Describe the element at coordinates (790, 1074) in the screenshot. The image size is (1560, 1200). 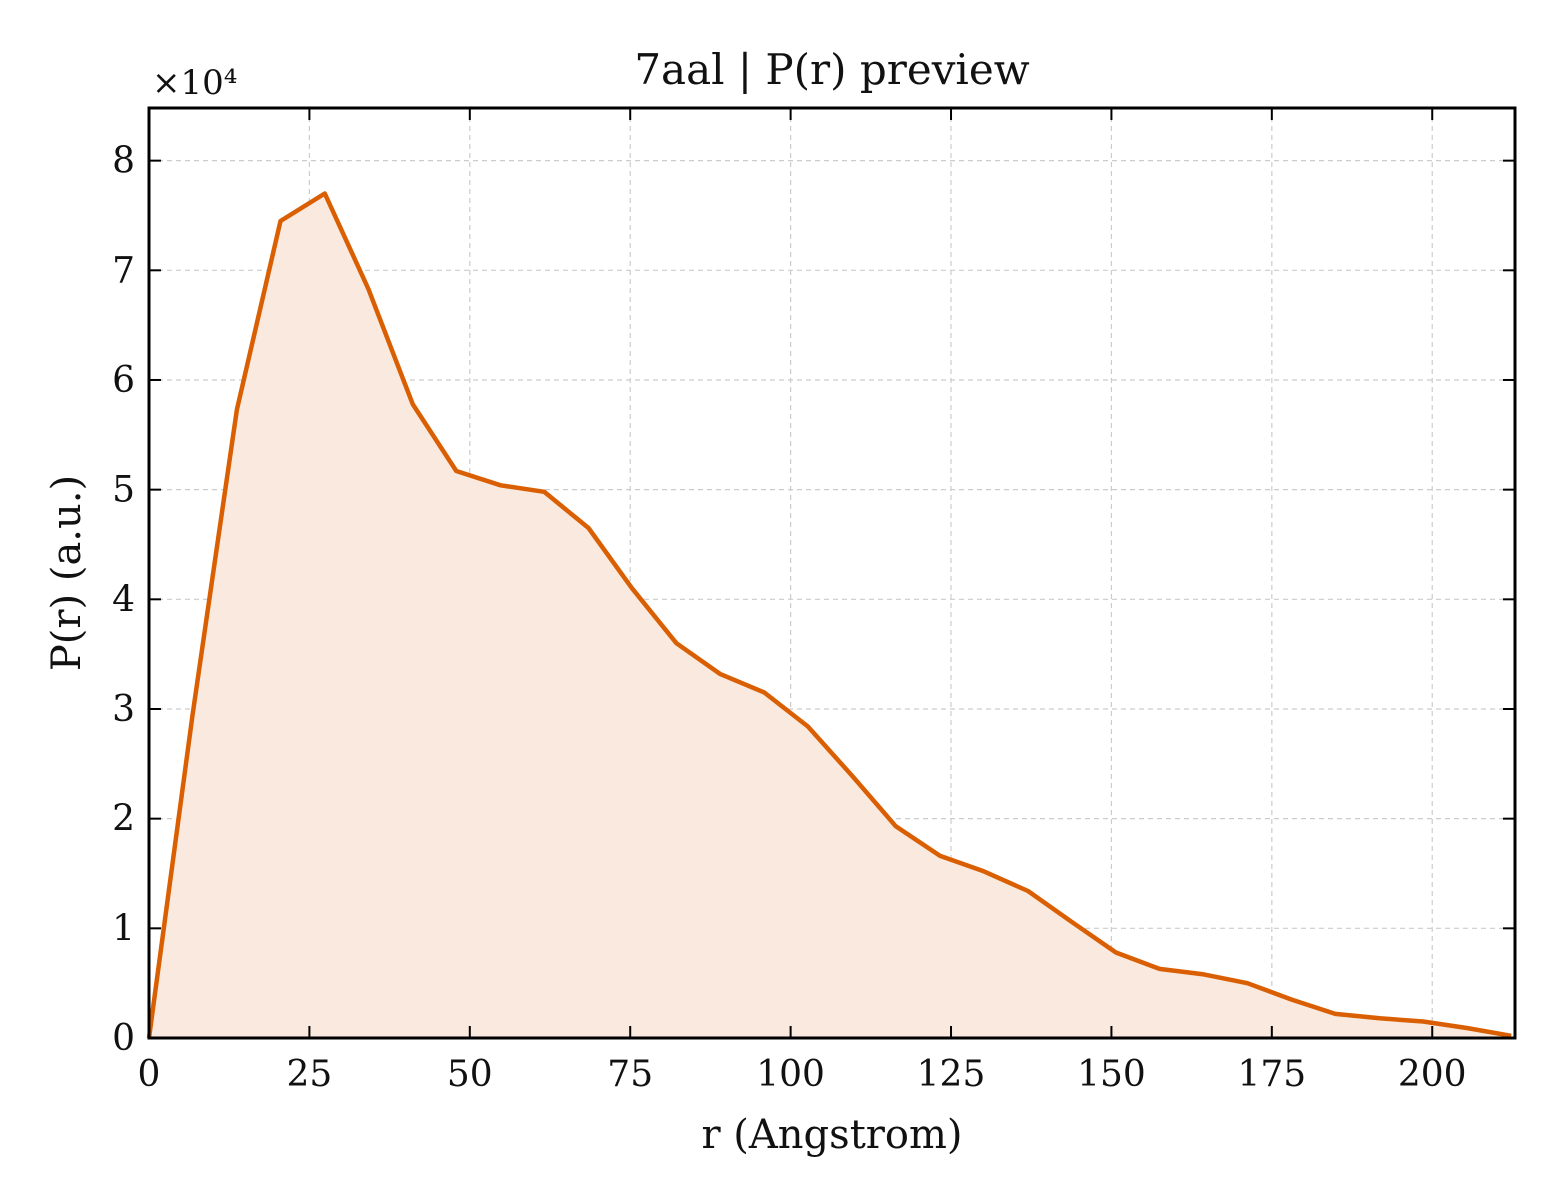
I see `x-tick-label: 100` at that location.